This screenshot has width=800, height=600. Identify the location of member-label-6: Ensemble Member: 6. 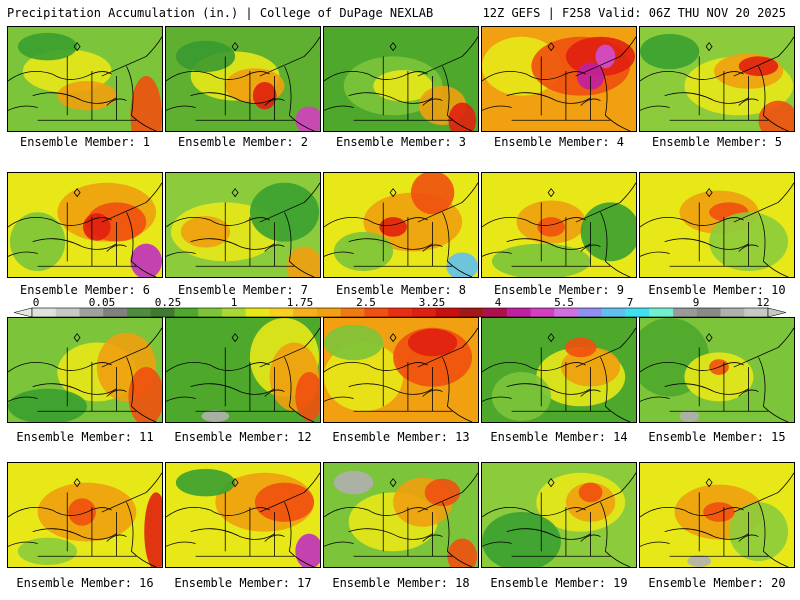
(85, 290).